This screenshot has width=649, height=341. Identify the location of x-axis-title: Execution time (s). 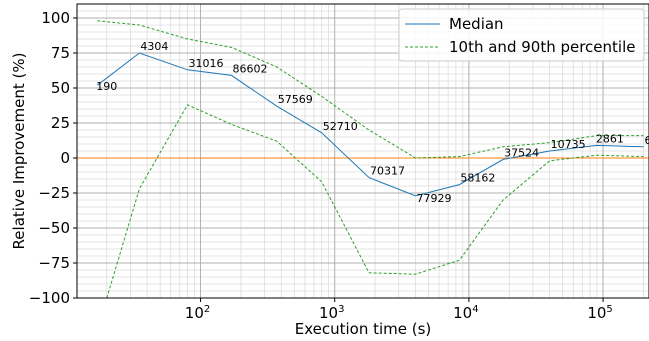
(363, 329).